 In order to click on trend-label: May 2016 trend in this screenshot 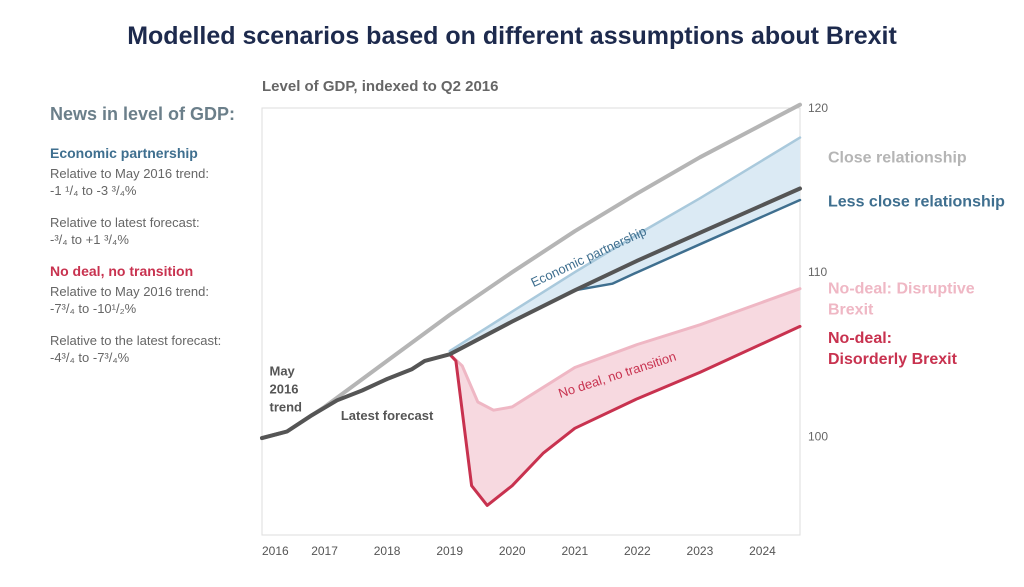, I will do `click(286, 389)`.